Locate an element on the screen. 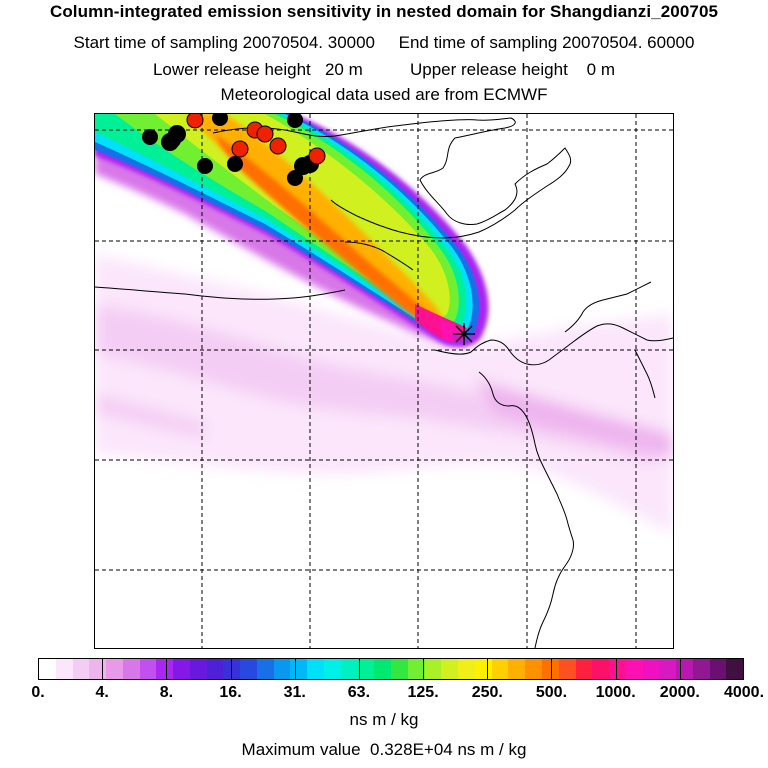  colorbar-tick-label: 250. is located at coordinates (487, 692).